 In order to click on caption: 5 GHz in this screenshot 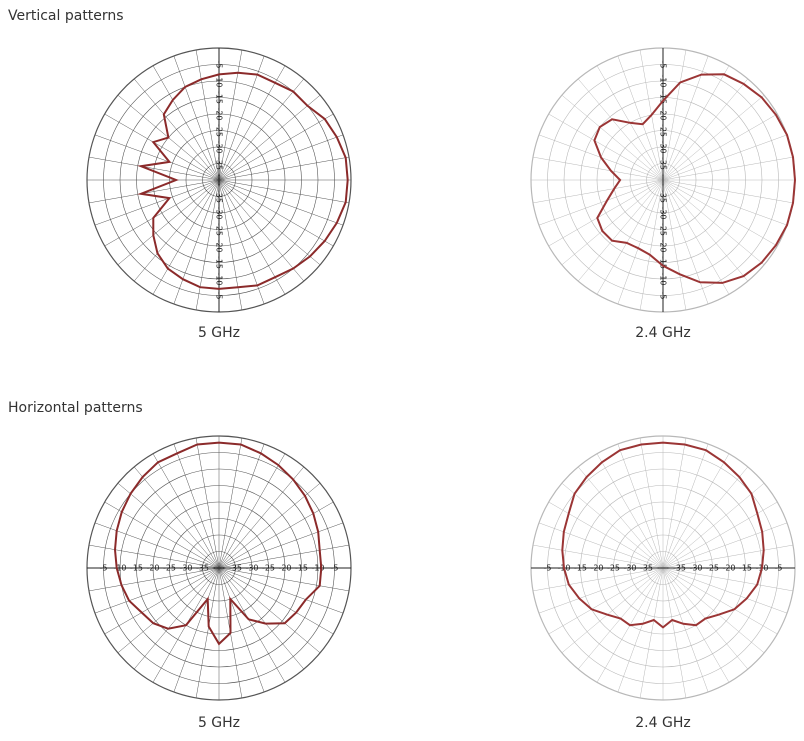, I will do `click(219, 333)`.